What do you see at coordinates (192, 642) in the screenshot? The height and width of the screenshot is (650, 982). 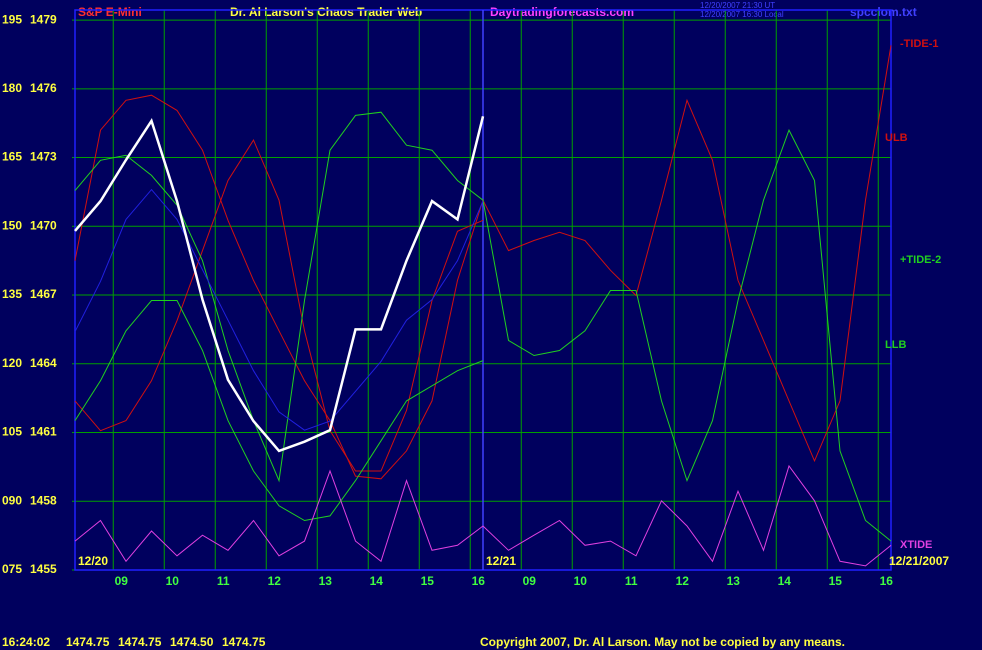 I see `footer-quote: 1474.50` at bounding box center [192, 642].